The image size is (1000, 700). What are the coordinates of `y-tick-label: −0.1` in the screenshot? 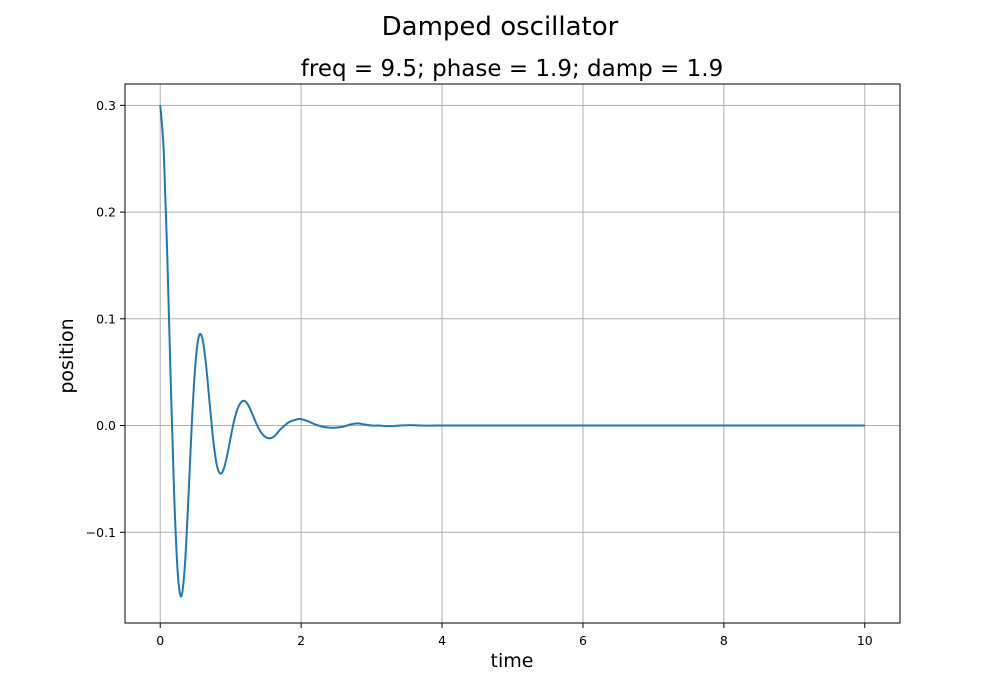 It's located at (101, 532).